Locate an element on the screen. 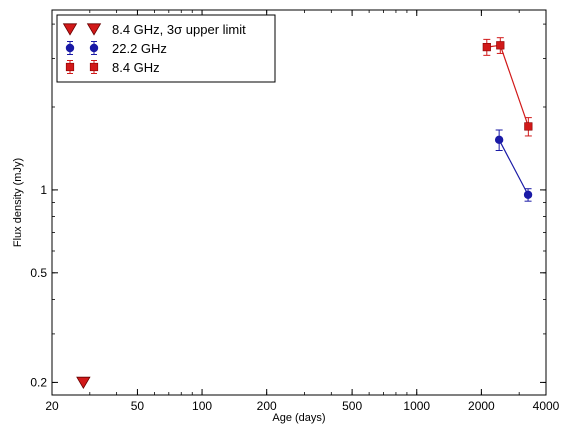 The width and height of the screenshot is (566, 425). y-tick-label: 1 is located at coordinates (43, 190).